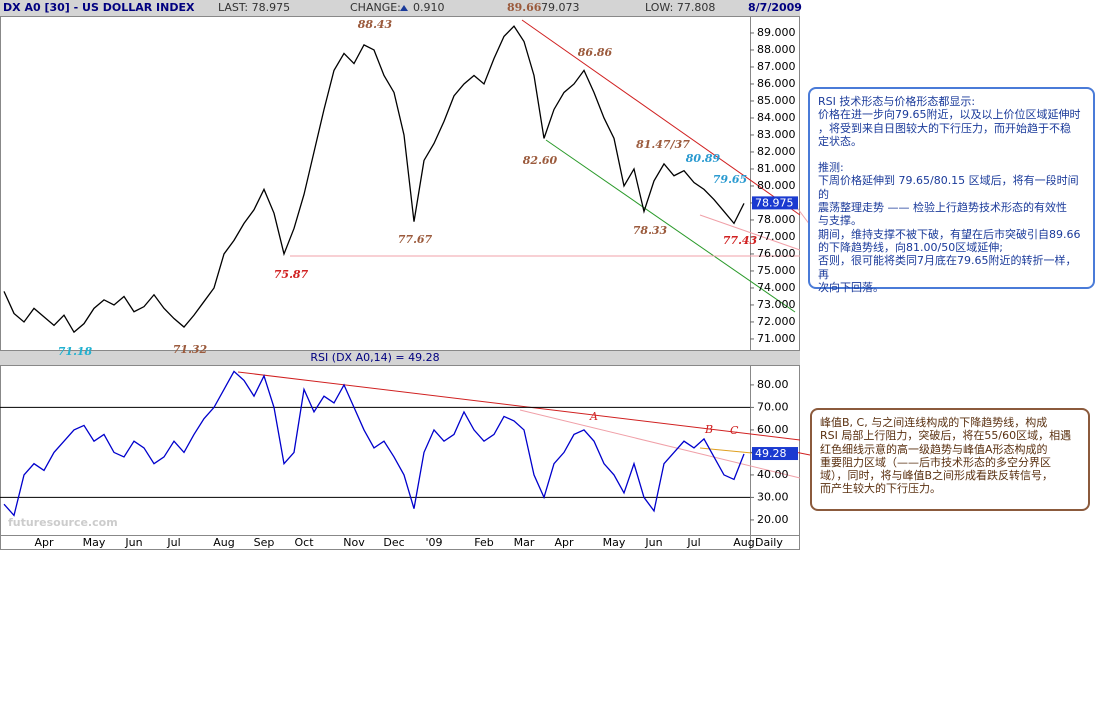 This screenshot has width=1095, height=702. I want to click on note-line: 重要阻力区域（——后市技术形态的多空分界区, so click(935, 462).